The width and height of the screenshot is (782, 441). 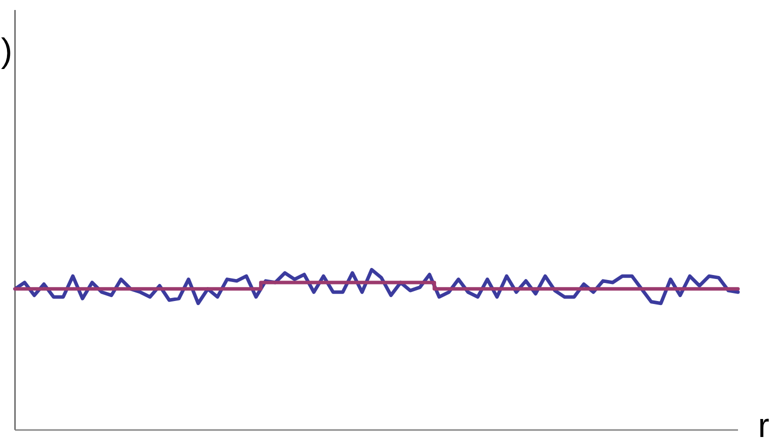 I want to click on x-axis-title: r, so click(x=764, y=424).